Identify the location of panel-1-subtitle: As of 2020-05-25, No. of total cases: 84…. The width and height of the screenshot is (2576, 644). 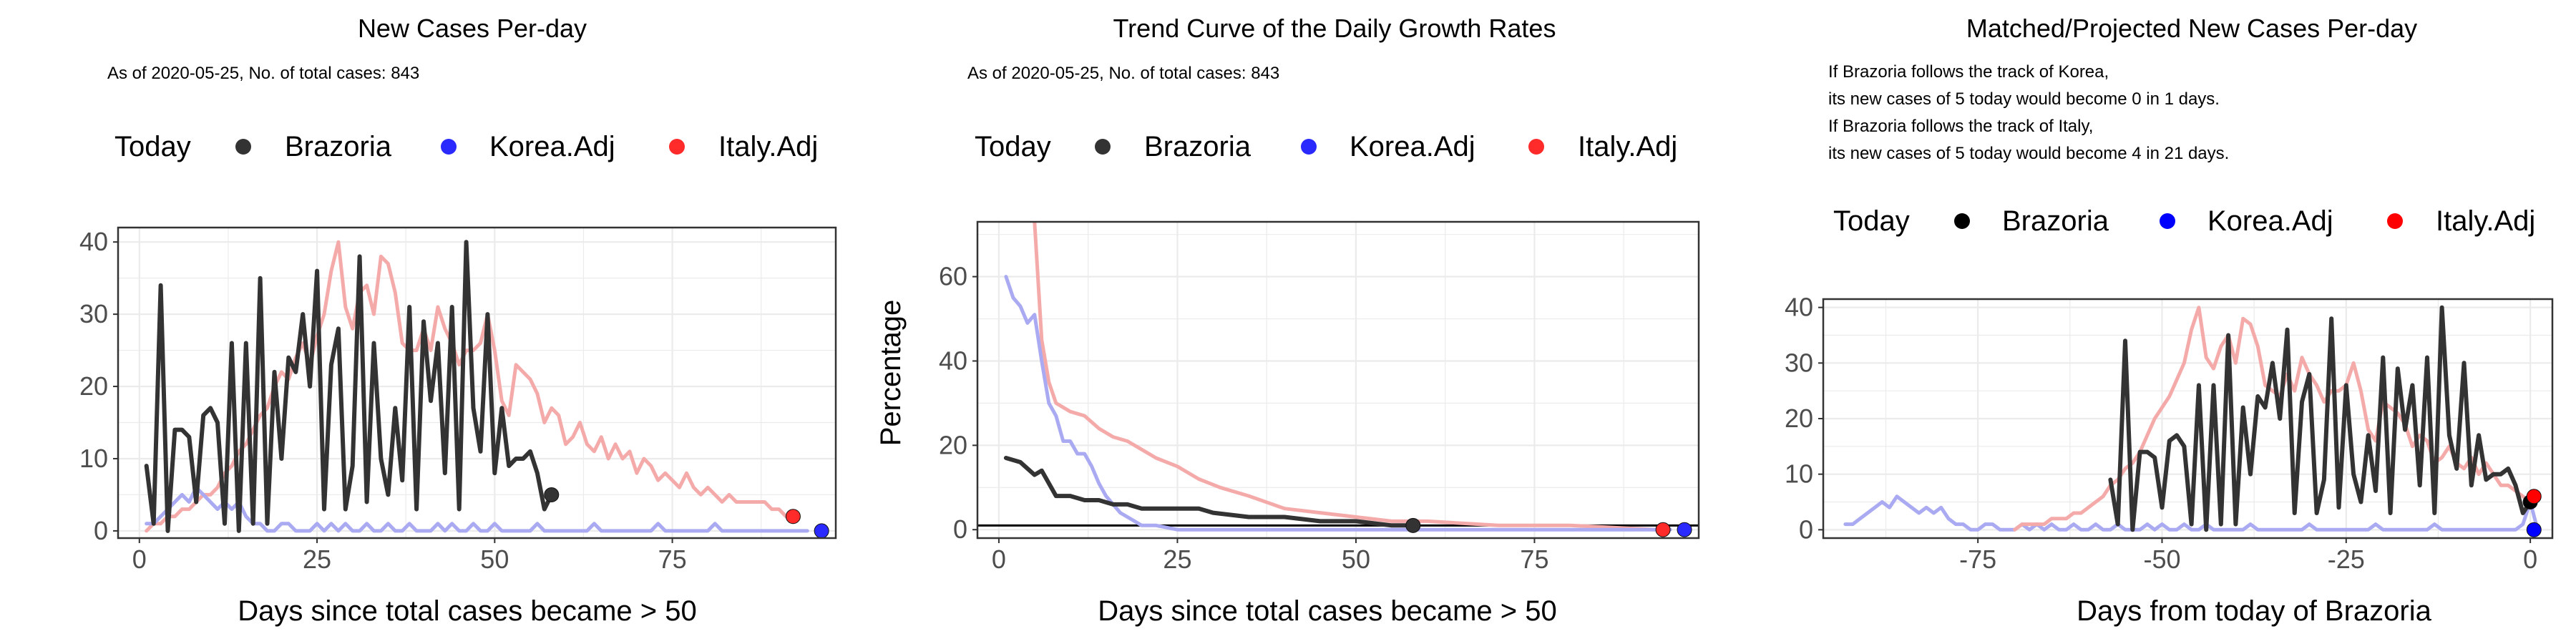
(263, 73).